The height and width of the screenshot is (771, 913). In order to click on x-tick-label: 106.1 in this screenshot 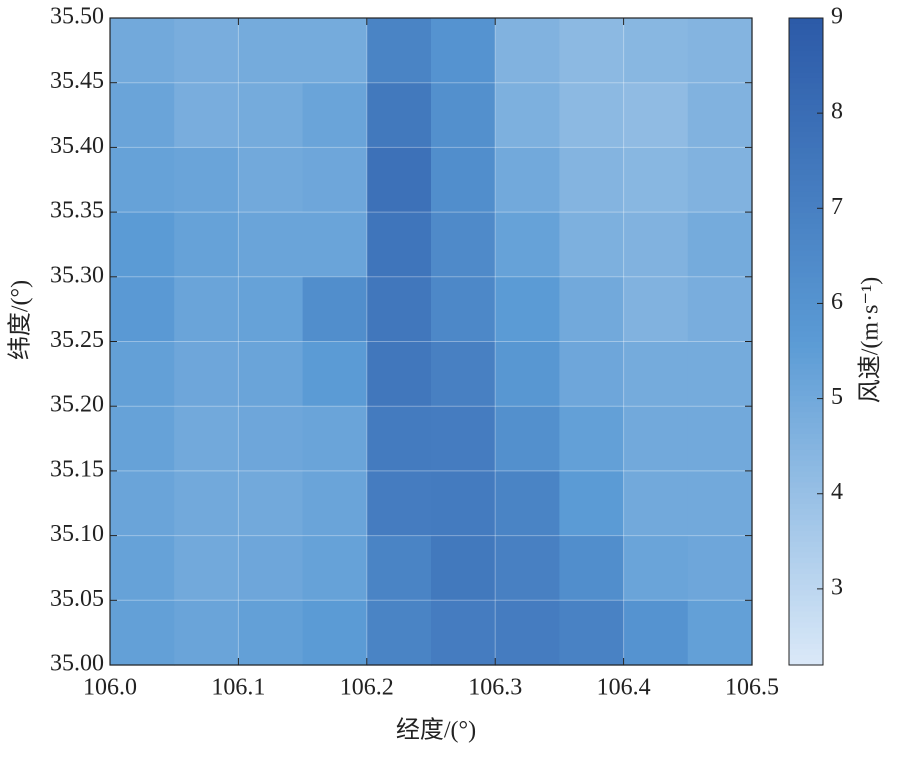, I will do `click(238, 688)`.